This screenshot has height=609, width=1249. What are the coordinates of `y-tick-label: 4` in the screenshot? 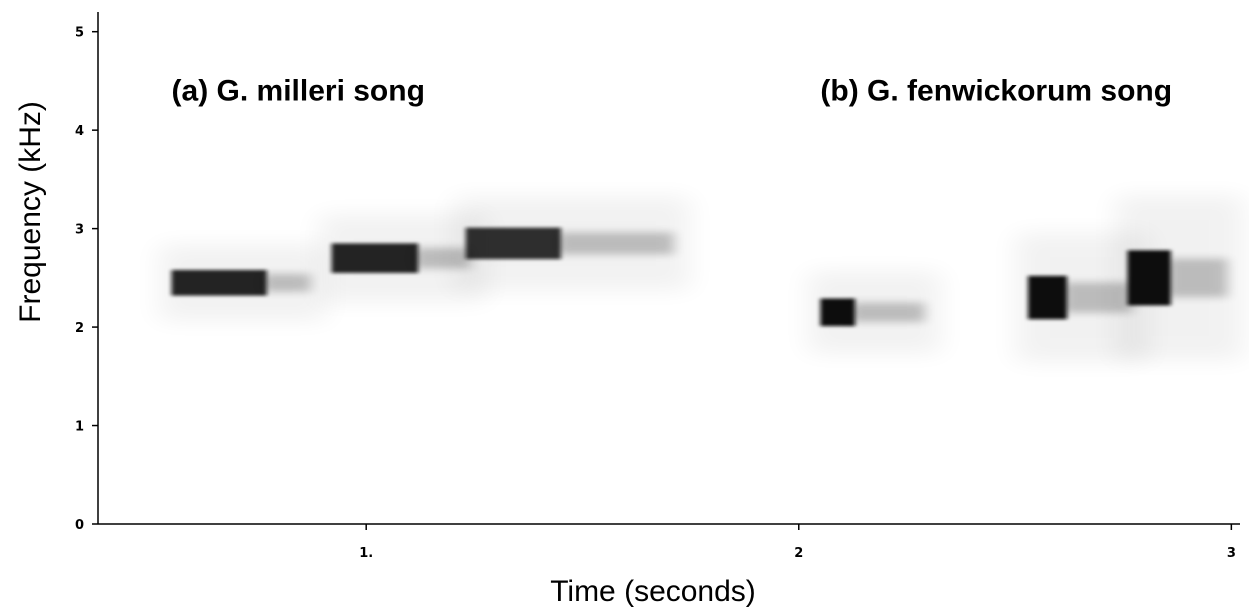 It's located at (79, 131).